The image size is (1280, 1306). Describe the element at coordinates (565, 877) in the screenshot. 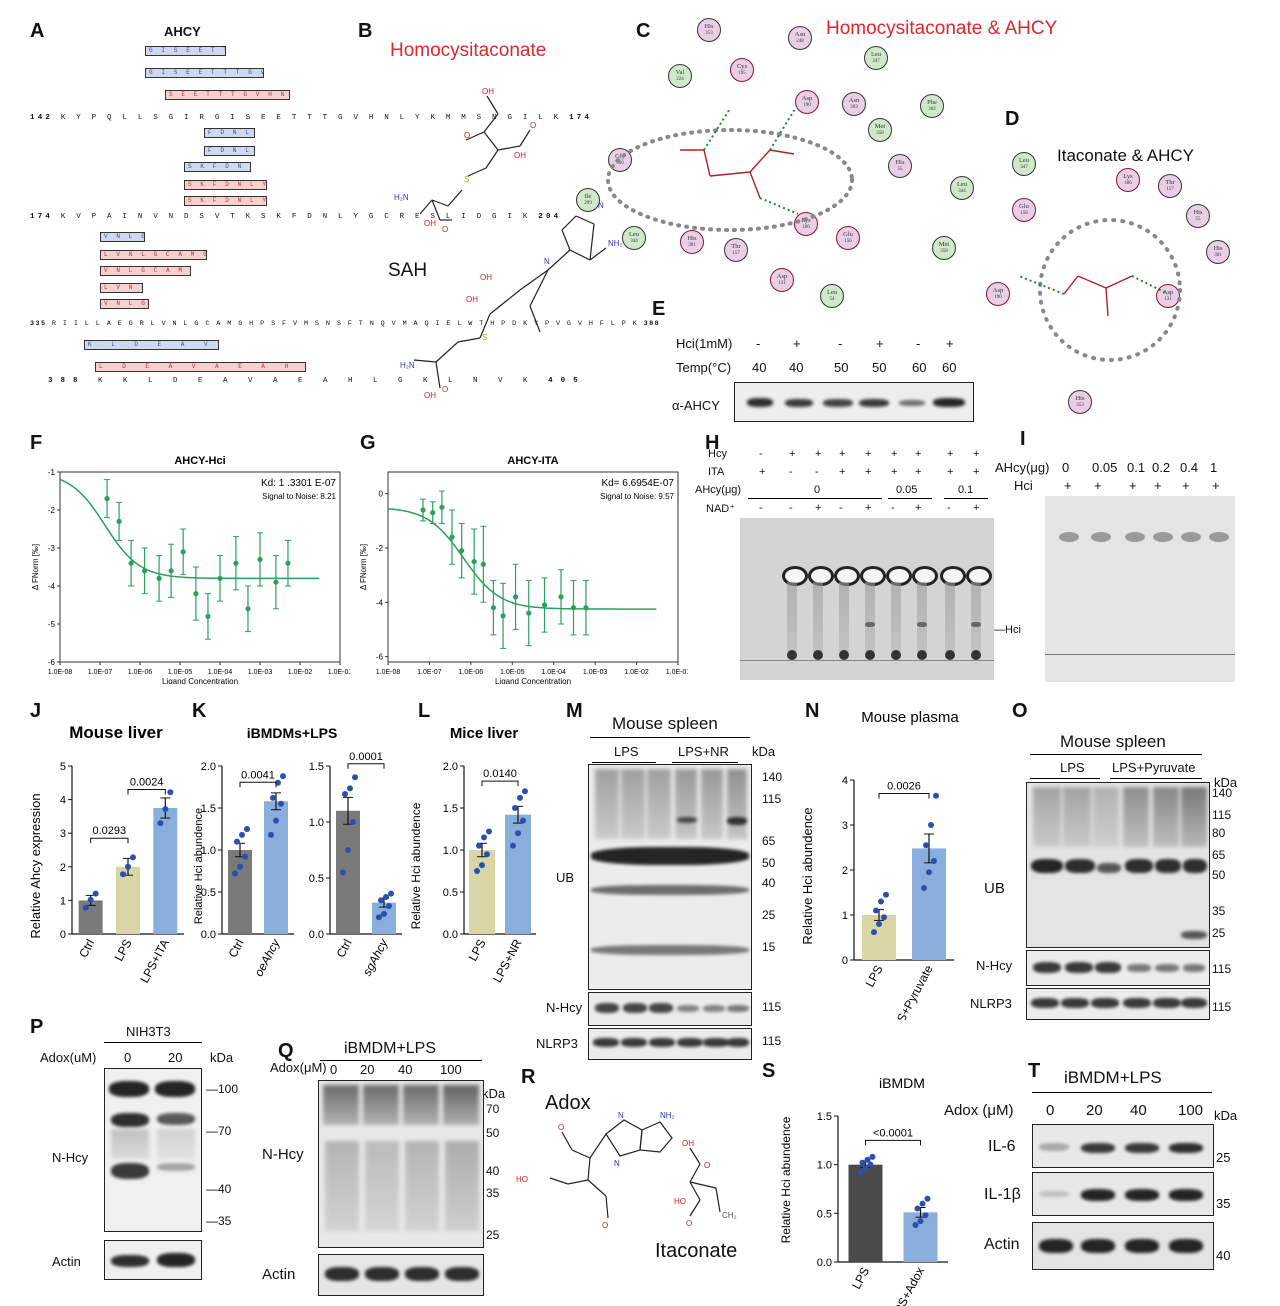

I see `blot-row-label: UB` at that location.